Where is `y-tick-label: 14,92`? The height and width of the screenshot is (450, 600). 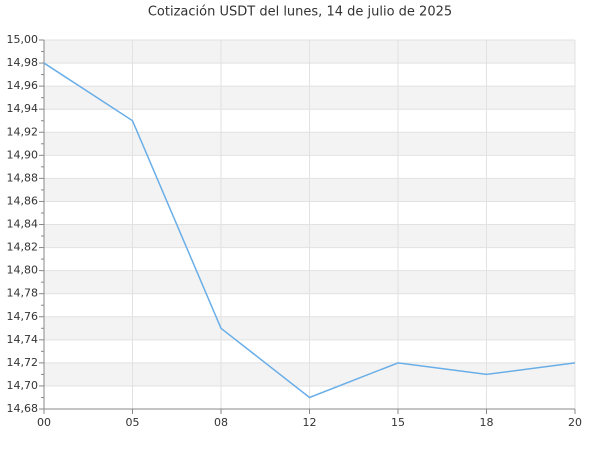
y-tick-label: 14,92 is located at coordinates (23, 131).